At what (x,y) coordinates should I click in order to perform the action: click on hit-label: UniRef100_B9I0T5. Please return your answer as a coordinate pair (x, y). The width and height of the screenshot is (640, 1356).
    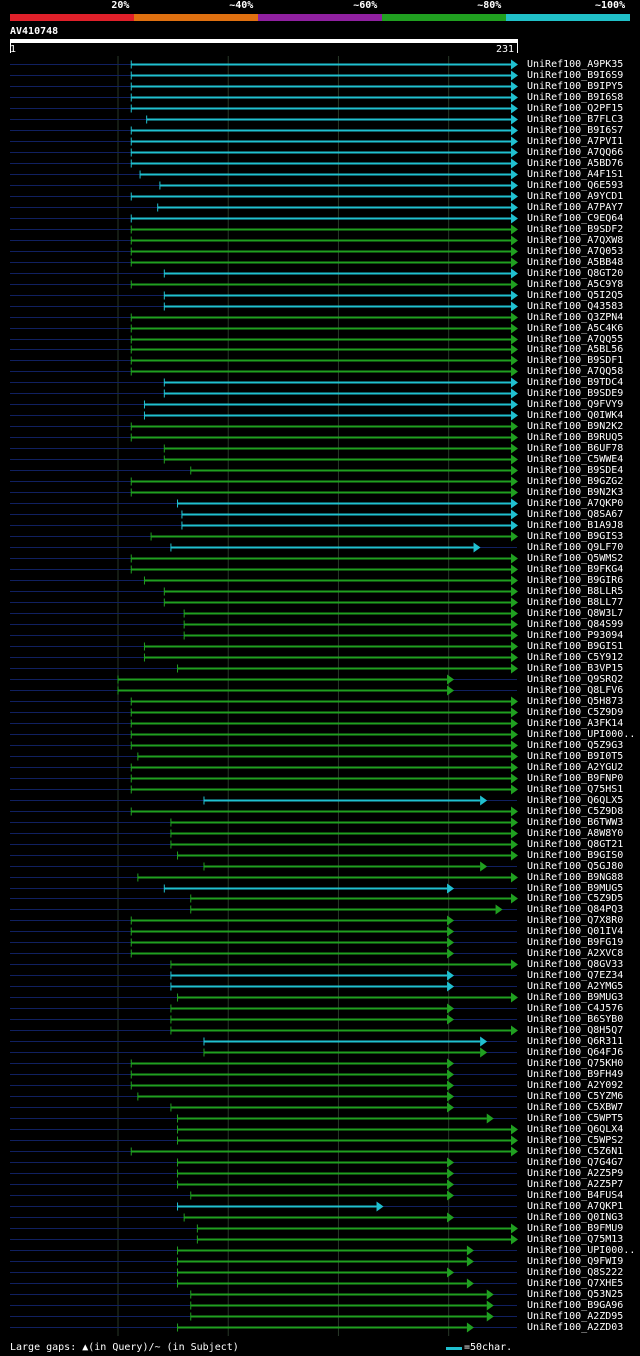
    Looking at the image, I should click on (575, 756).